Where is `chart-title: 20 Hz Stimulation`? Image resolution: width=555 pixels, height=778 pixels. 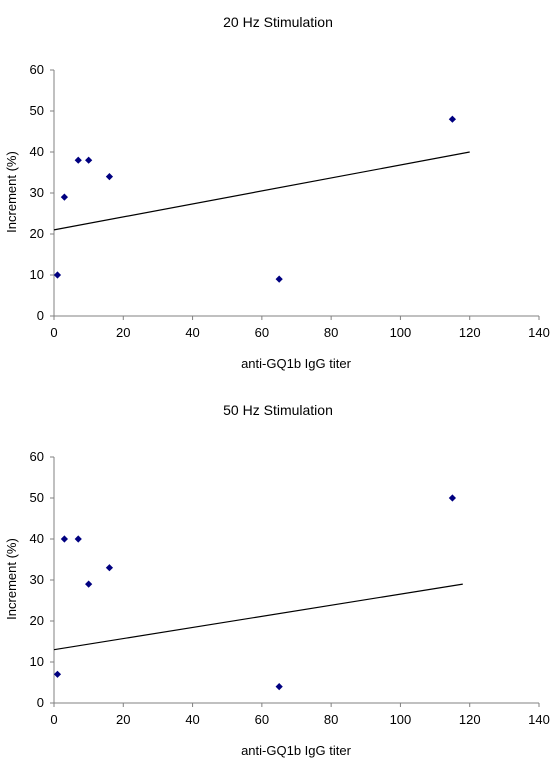
chart-title: 20 Hz Stimulation is located at coordinates (278, 22).